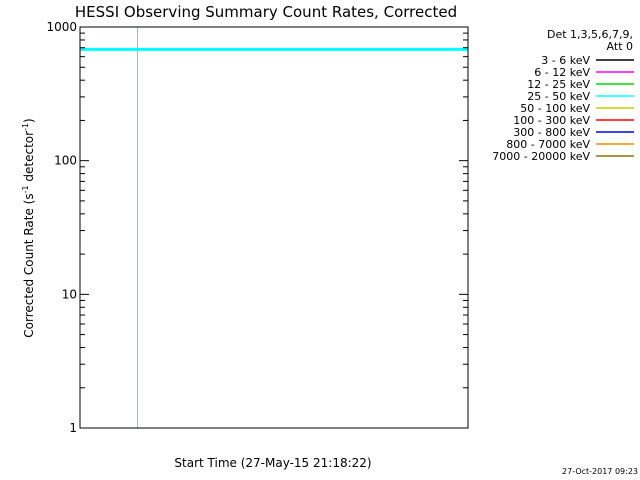  I want to click on y-tick-label: 1000, so click(61, 27).